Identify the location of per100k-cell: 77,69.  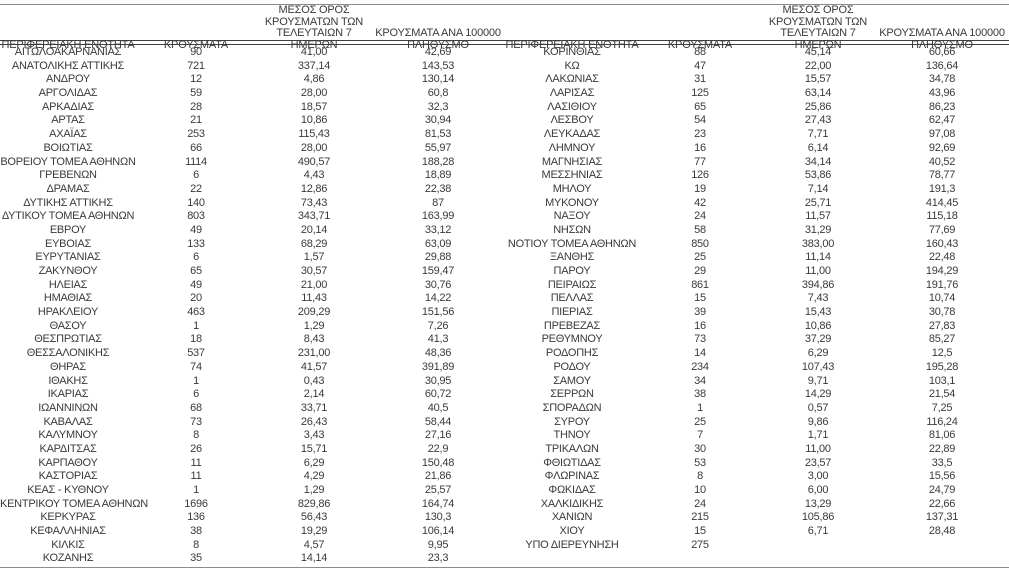
(942, 229).